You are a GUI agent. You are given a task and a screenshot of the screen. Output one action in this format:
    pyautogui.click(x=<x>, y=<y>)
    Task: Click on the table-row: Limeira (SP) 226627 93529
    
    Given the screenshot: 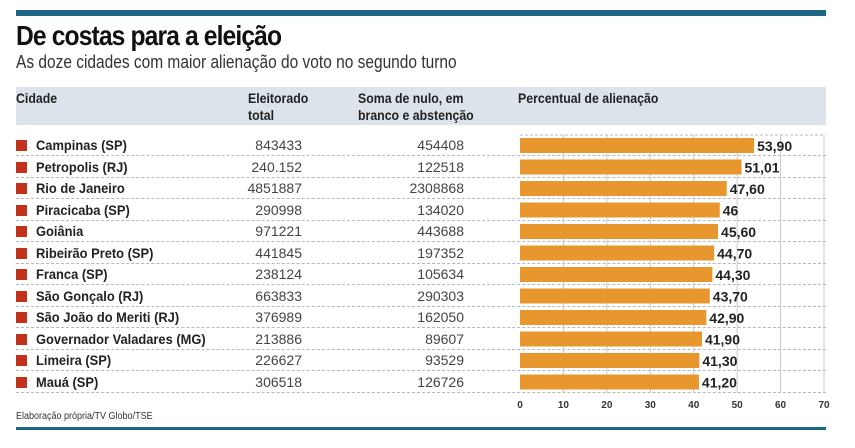 What is the action you would take?
    pyautogui.click(x=421, y=360)
    